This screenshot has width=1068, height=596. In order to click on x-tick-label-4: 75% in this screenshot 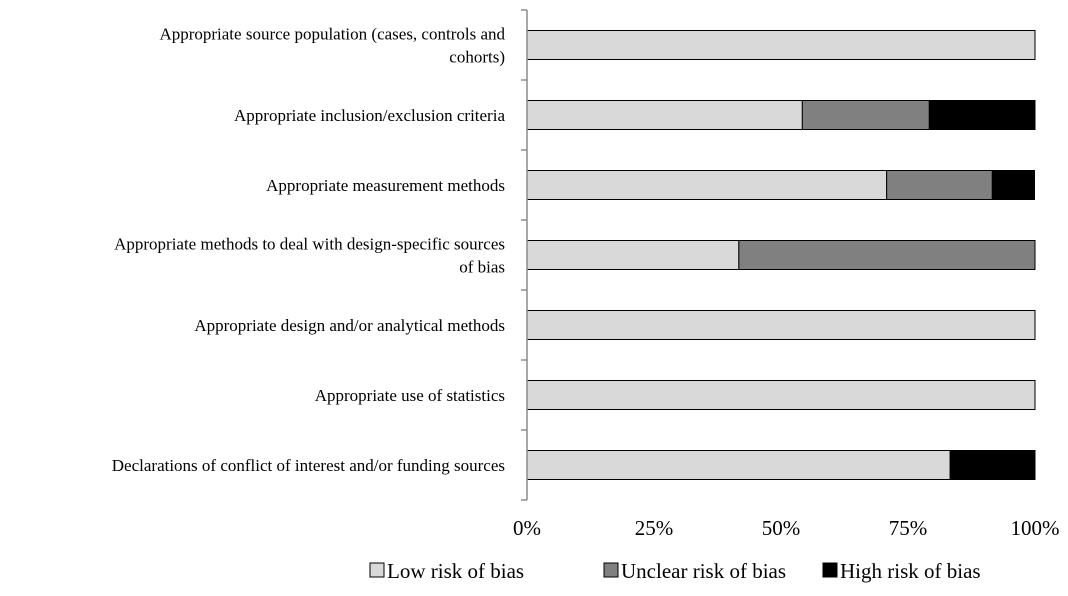, I will do `click(908, 528)`.